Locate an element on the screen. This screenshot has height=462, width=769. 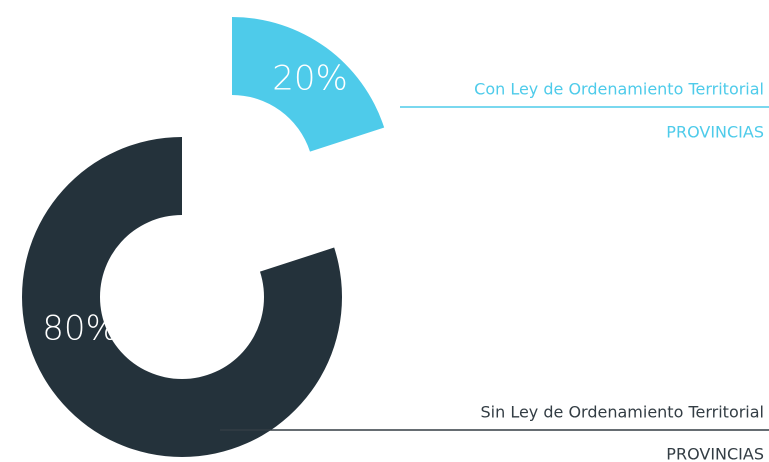
donut-slice is located at coordinates (308, 84).